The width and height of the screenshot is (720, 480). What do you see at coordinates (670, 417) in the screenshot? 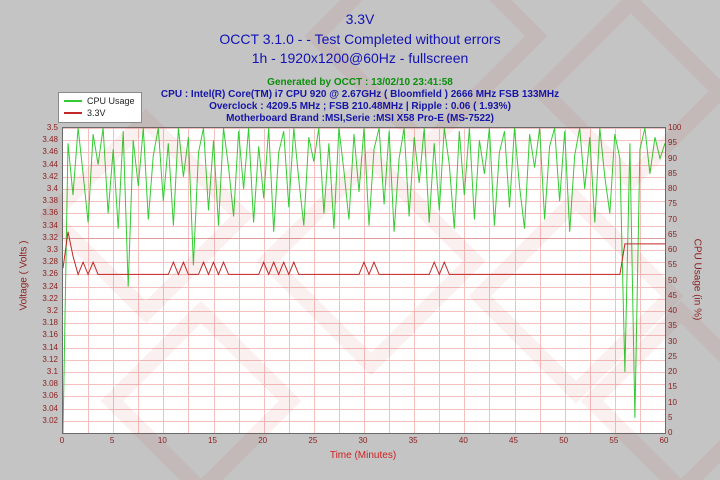
I see `right-tick-label: 5` at bounding box center [670, 417].